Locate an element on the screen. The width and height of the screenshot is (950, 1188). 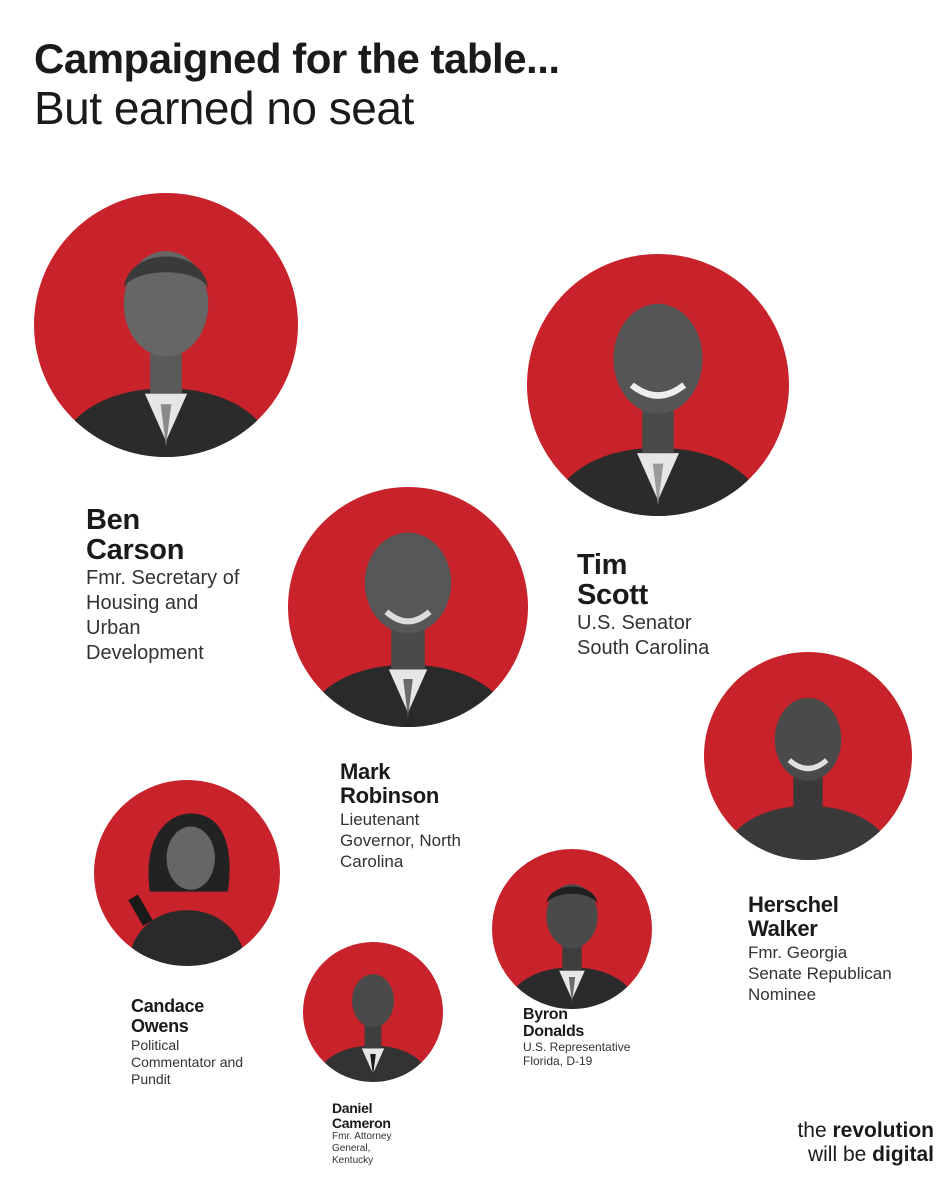
role-line: General, is located at coordinates (351, 1148).